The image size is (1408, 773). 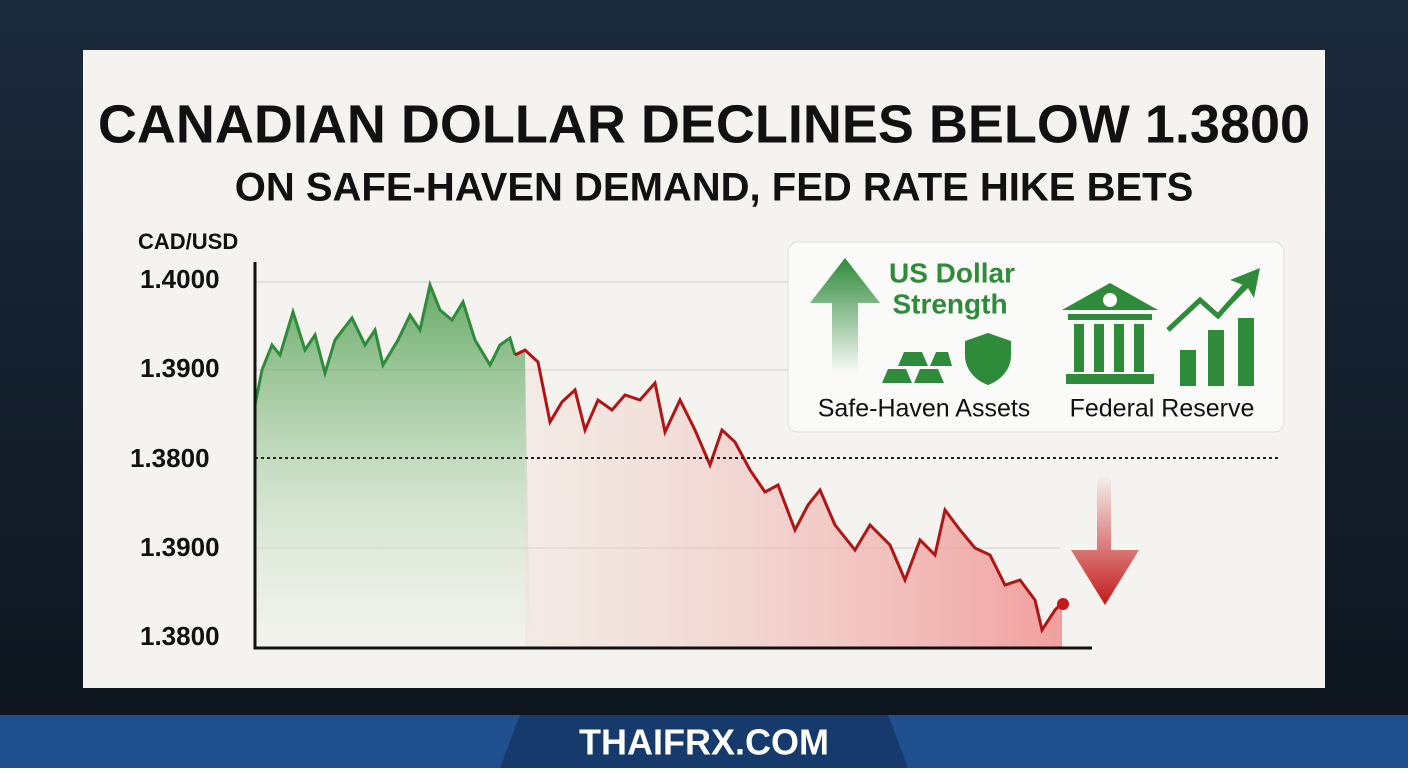 What do you see at coordinates (1162, 409) in the screenshot?
I see `panel-caption: Federal Reserve` at bounding box center [1162, 409].